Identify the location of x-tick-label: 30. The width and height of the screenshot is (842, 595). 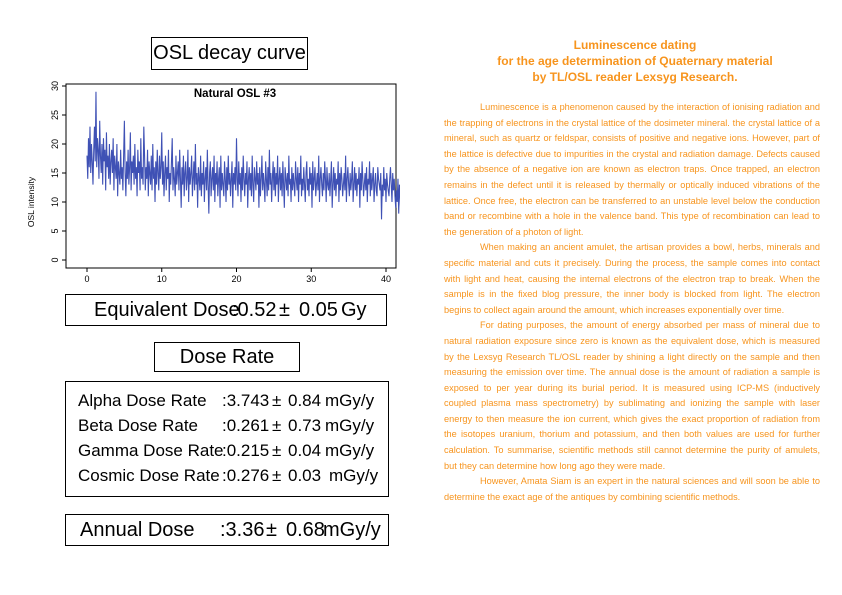
(311, 279).